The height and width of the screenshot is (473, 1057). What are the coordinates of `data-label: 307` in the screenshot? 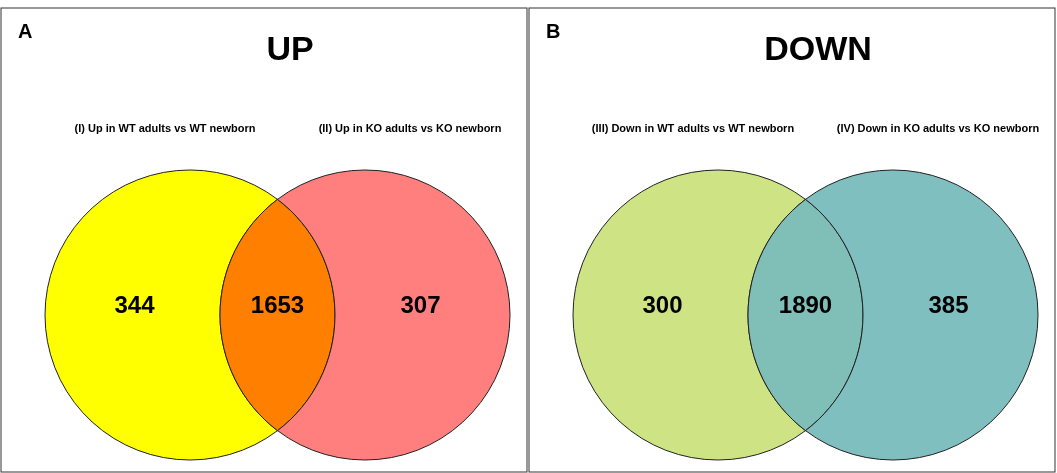 It's located at (420, 304).